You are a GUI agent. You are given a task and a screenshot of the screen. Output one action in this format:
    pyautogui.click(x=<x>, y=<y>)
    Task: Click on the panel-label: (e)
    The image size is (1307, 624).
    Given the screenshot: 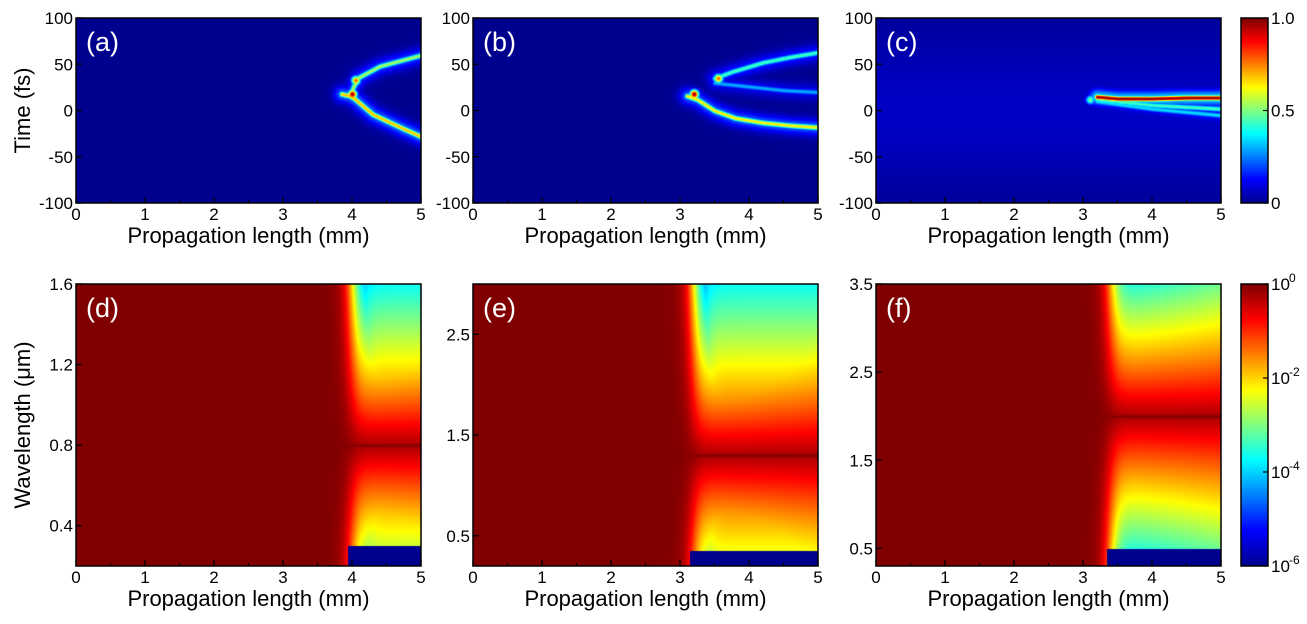 What is the action you would take?
    pyautogui.click(x=499, y=308)
    